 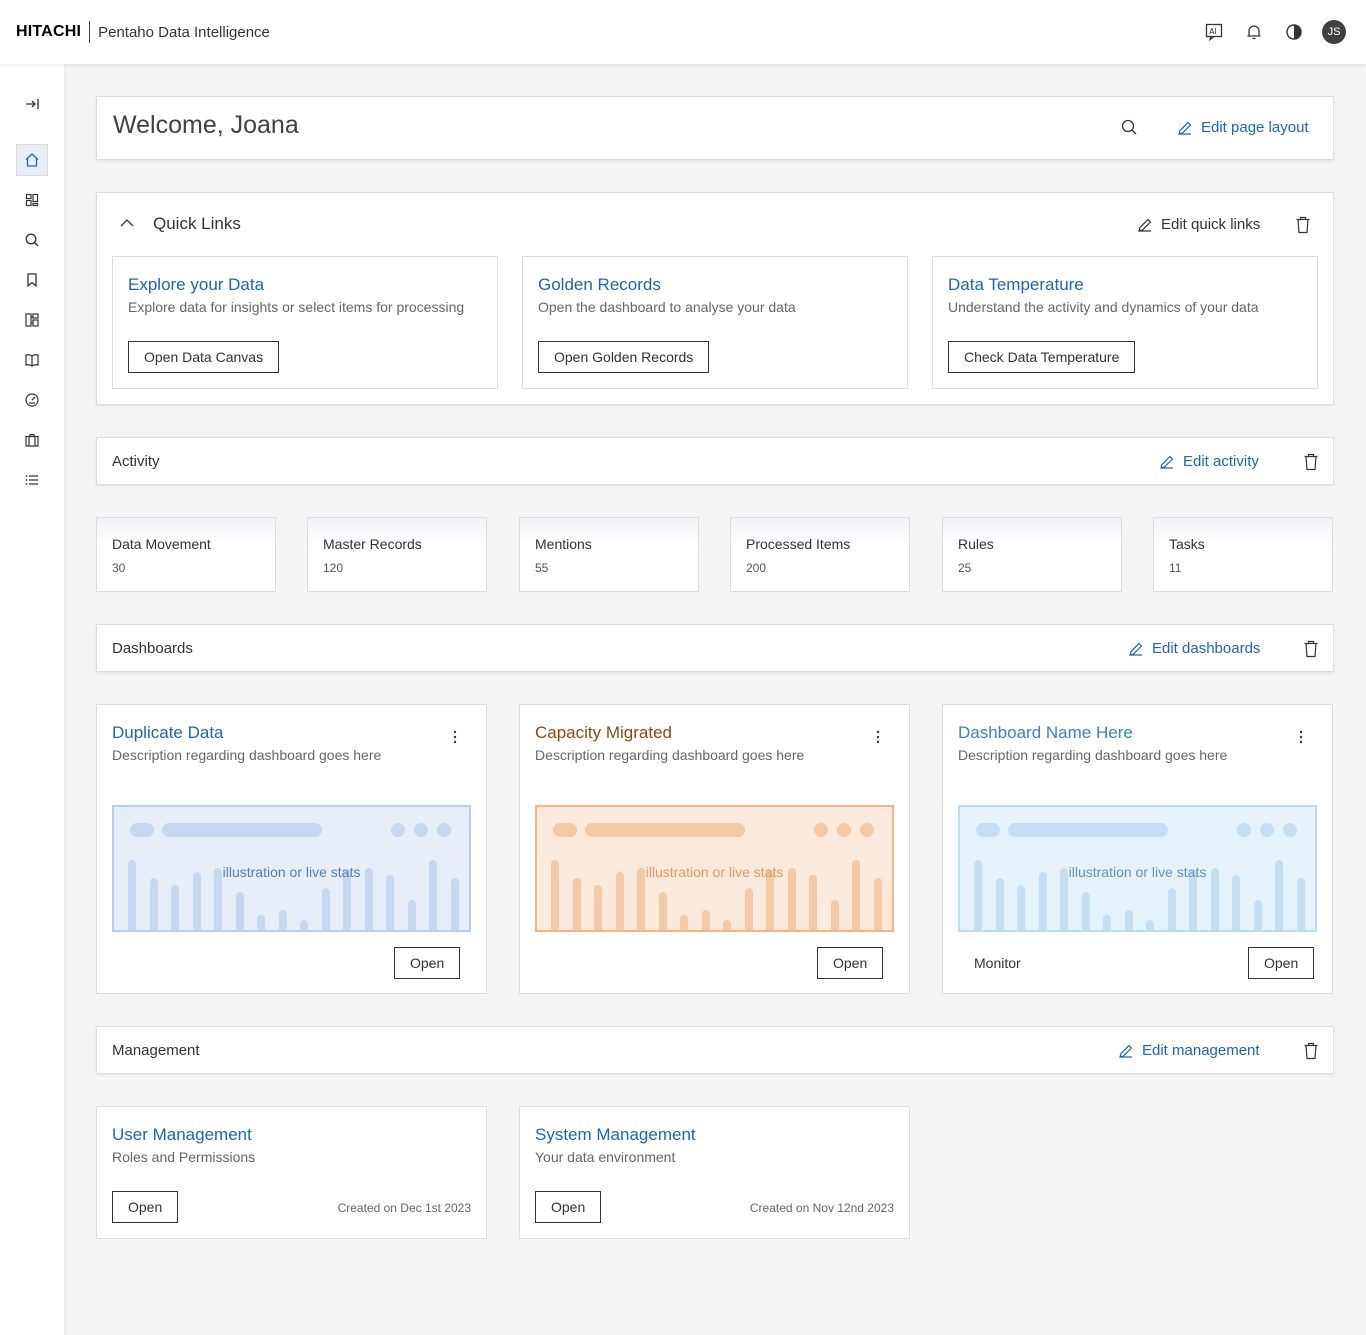 What do you see at coordinates (204, 357) in the screenshot?
I see `open-data-canvas-button: Open Data Canvas` at bounding box center [204, 357].